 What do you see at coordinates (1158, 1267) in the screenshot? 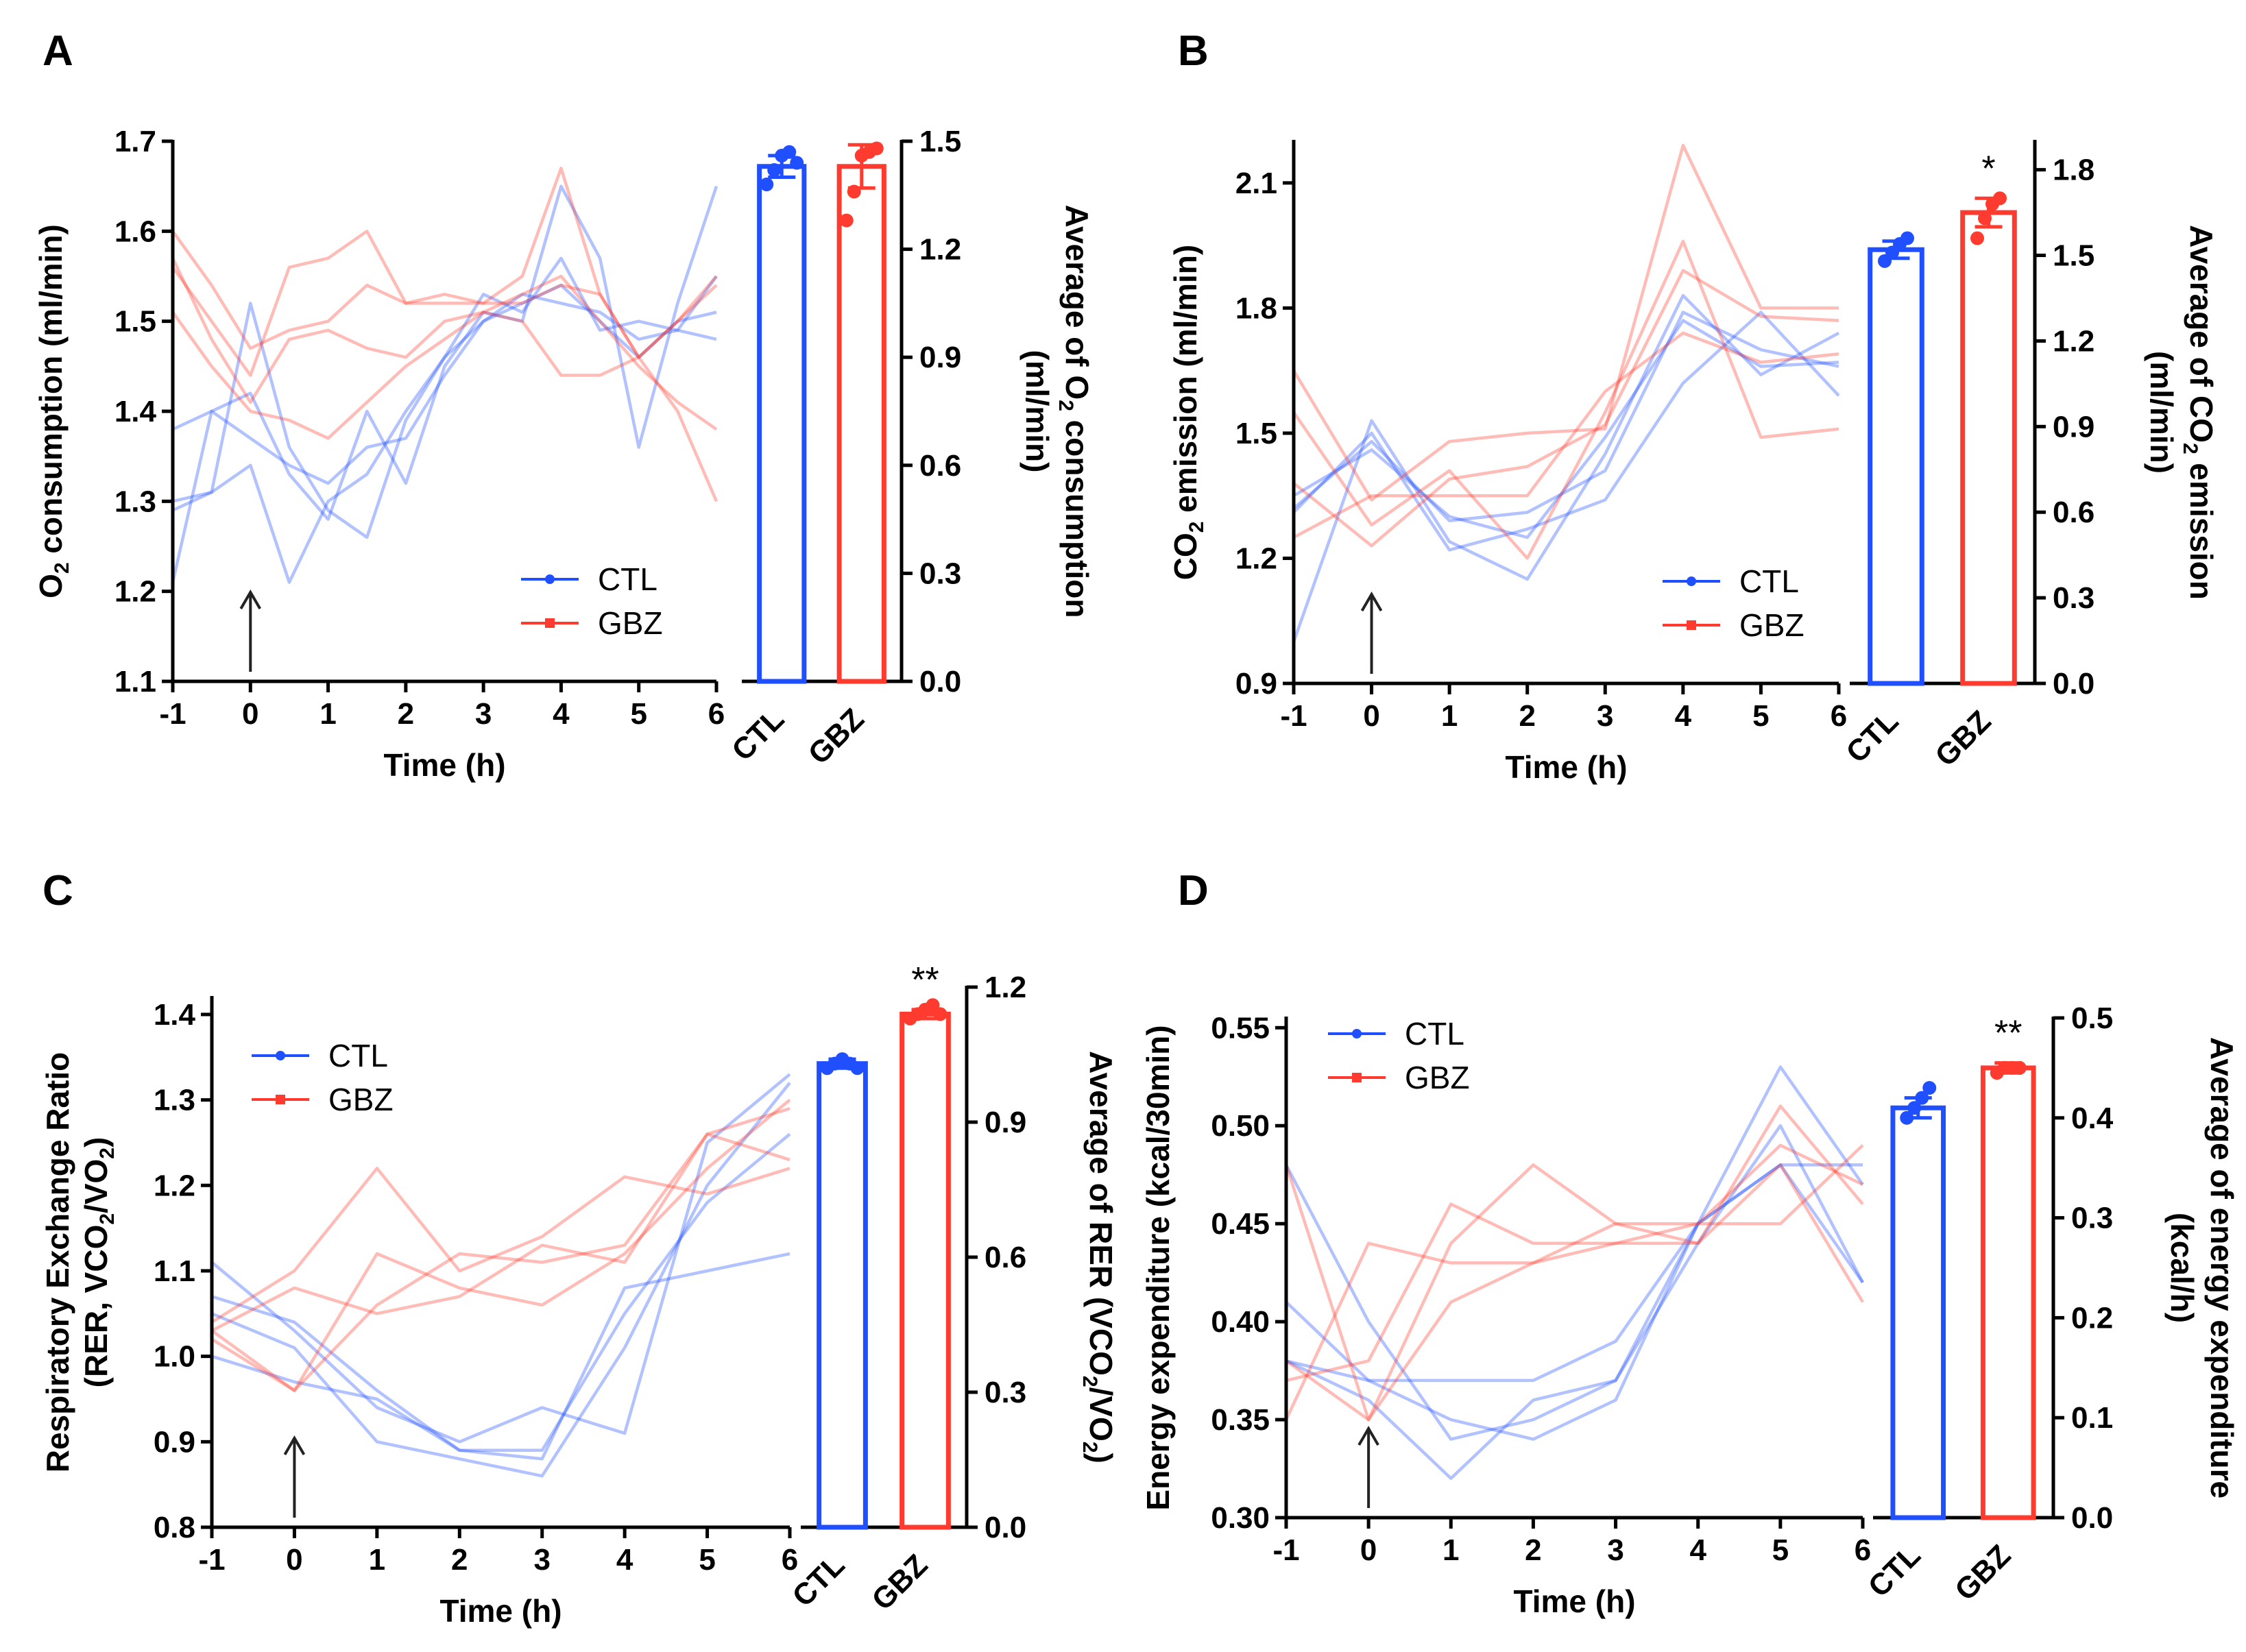
I see `y-axis-title: Energy expenditure (kcal/30min)` at bounding box center [1158, 1267].